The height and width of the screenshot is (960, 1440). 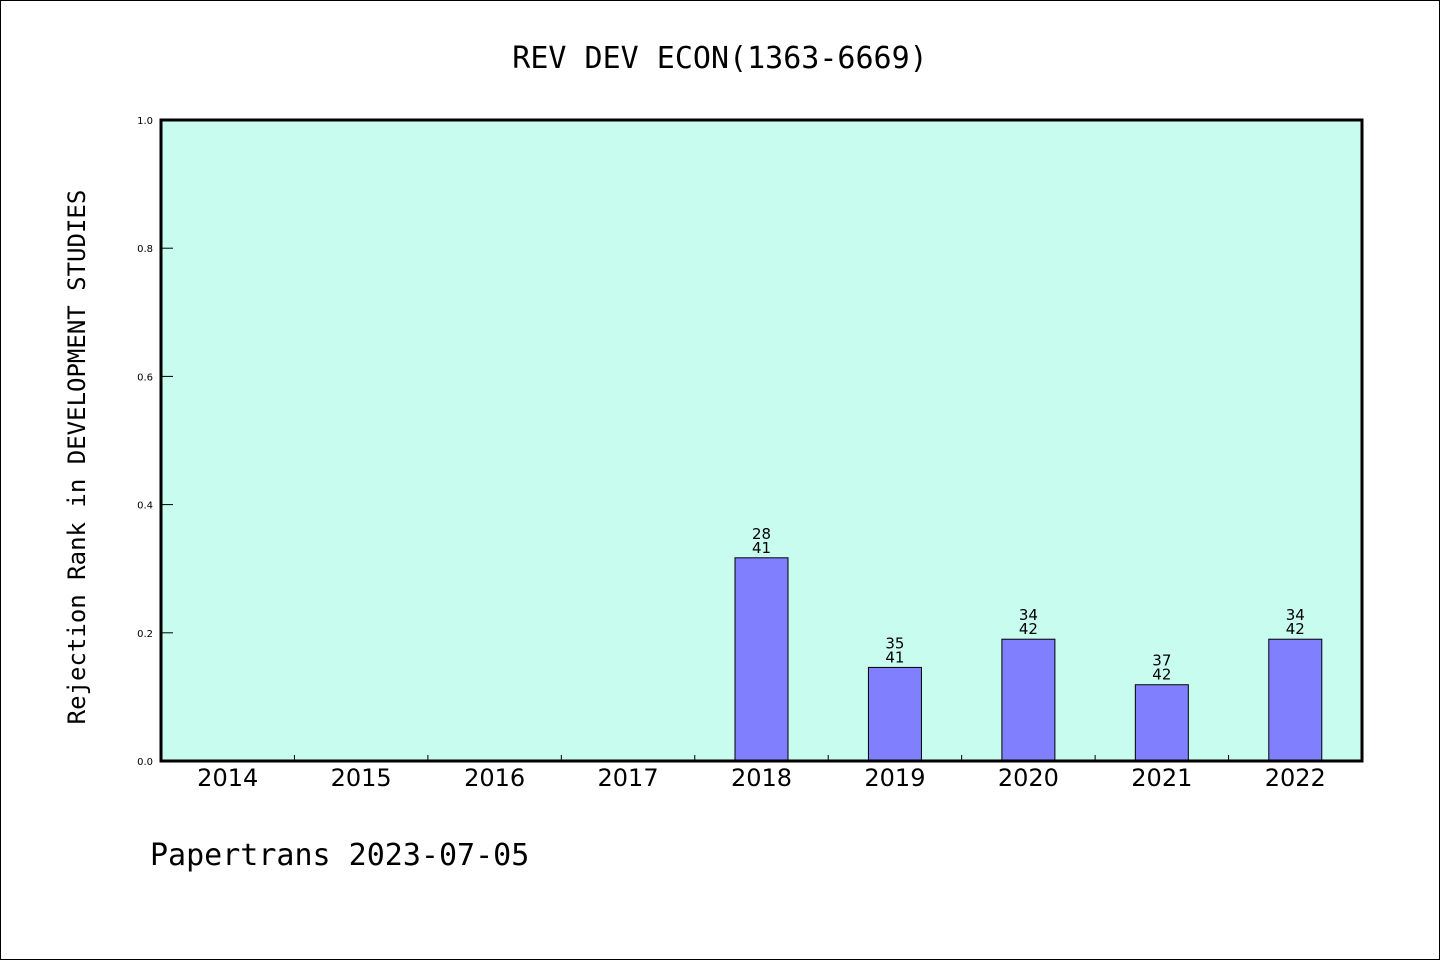 What do you see at coordinates (1028, 700) in the screenshot?
I see `bar-2020` at bounding box center [1028, 700].